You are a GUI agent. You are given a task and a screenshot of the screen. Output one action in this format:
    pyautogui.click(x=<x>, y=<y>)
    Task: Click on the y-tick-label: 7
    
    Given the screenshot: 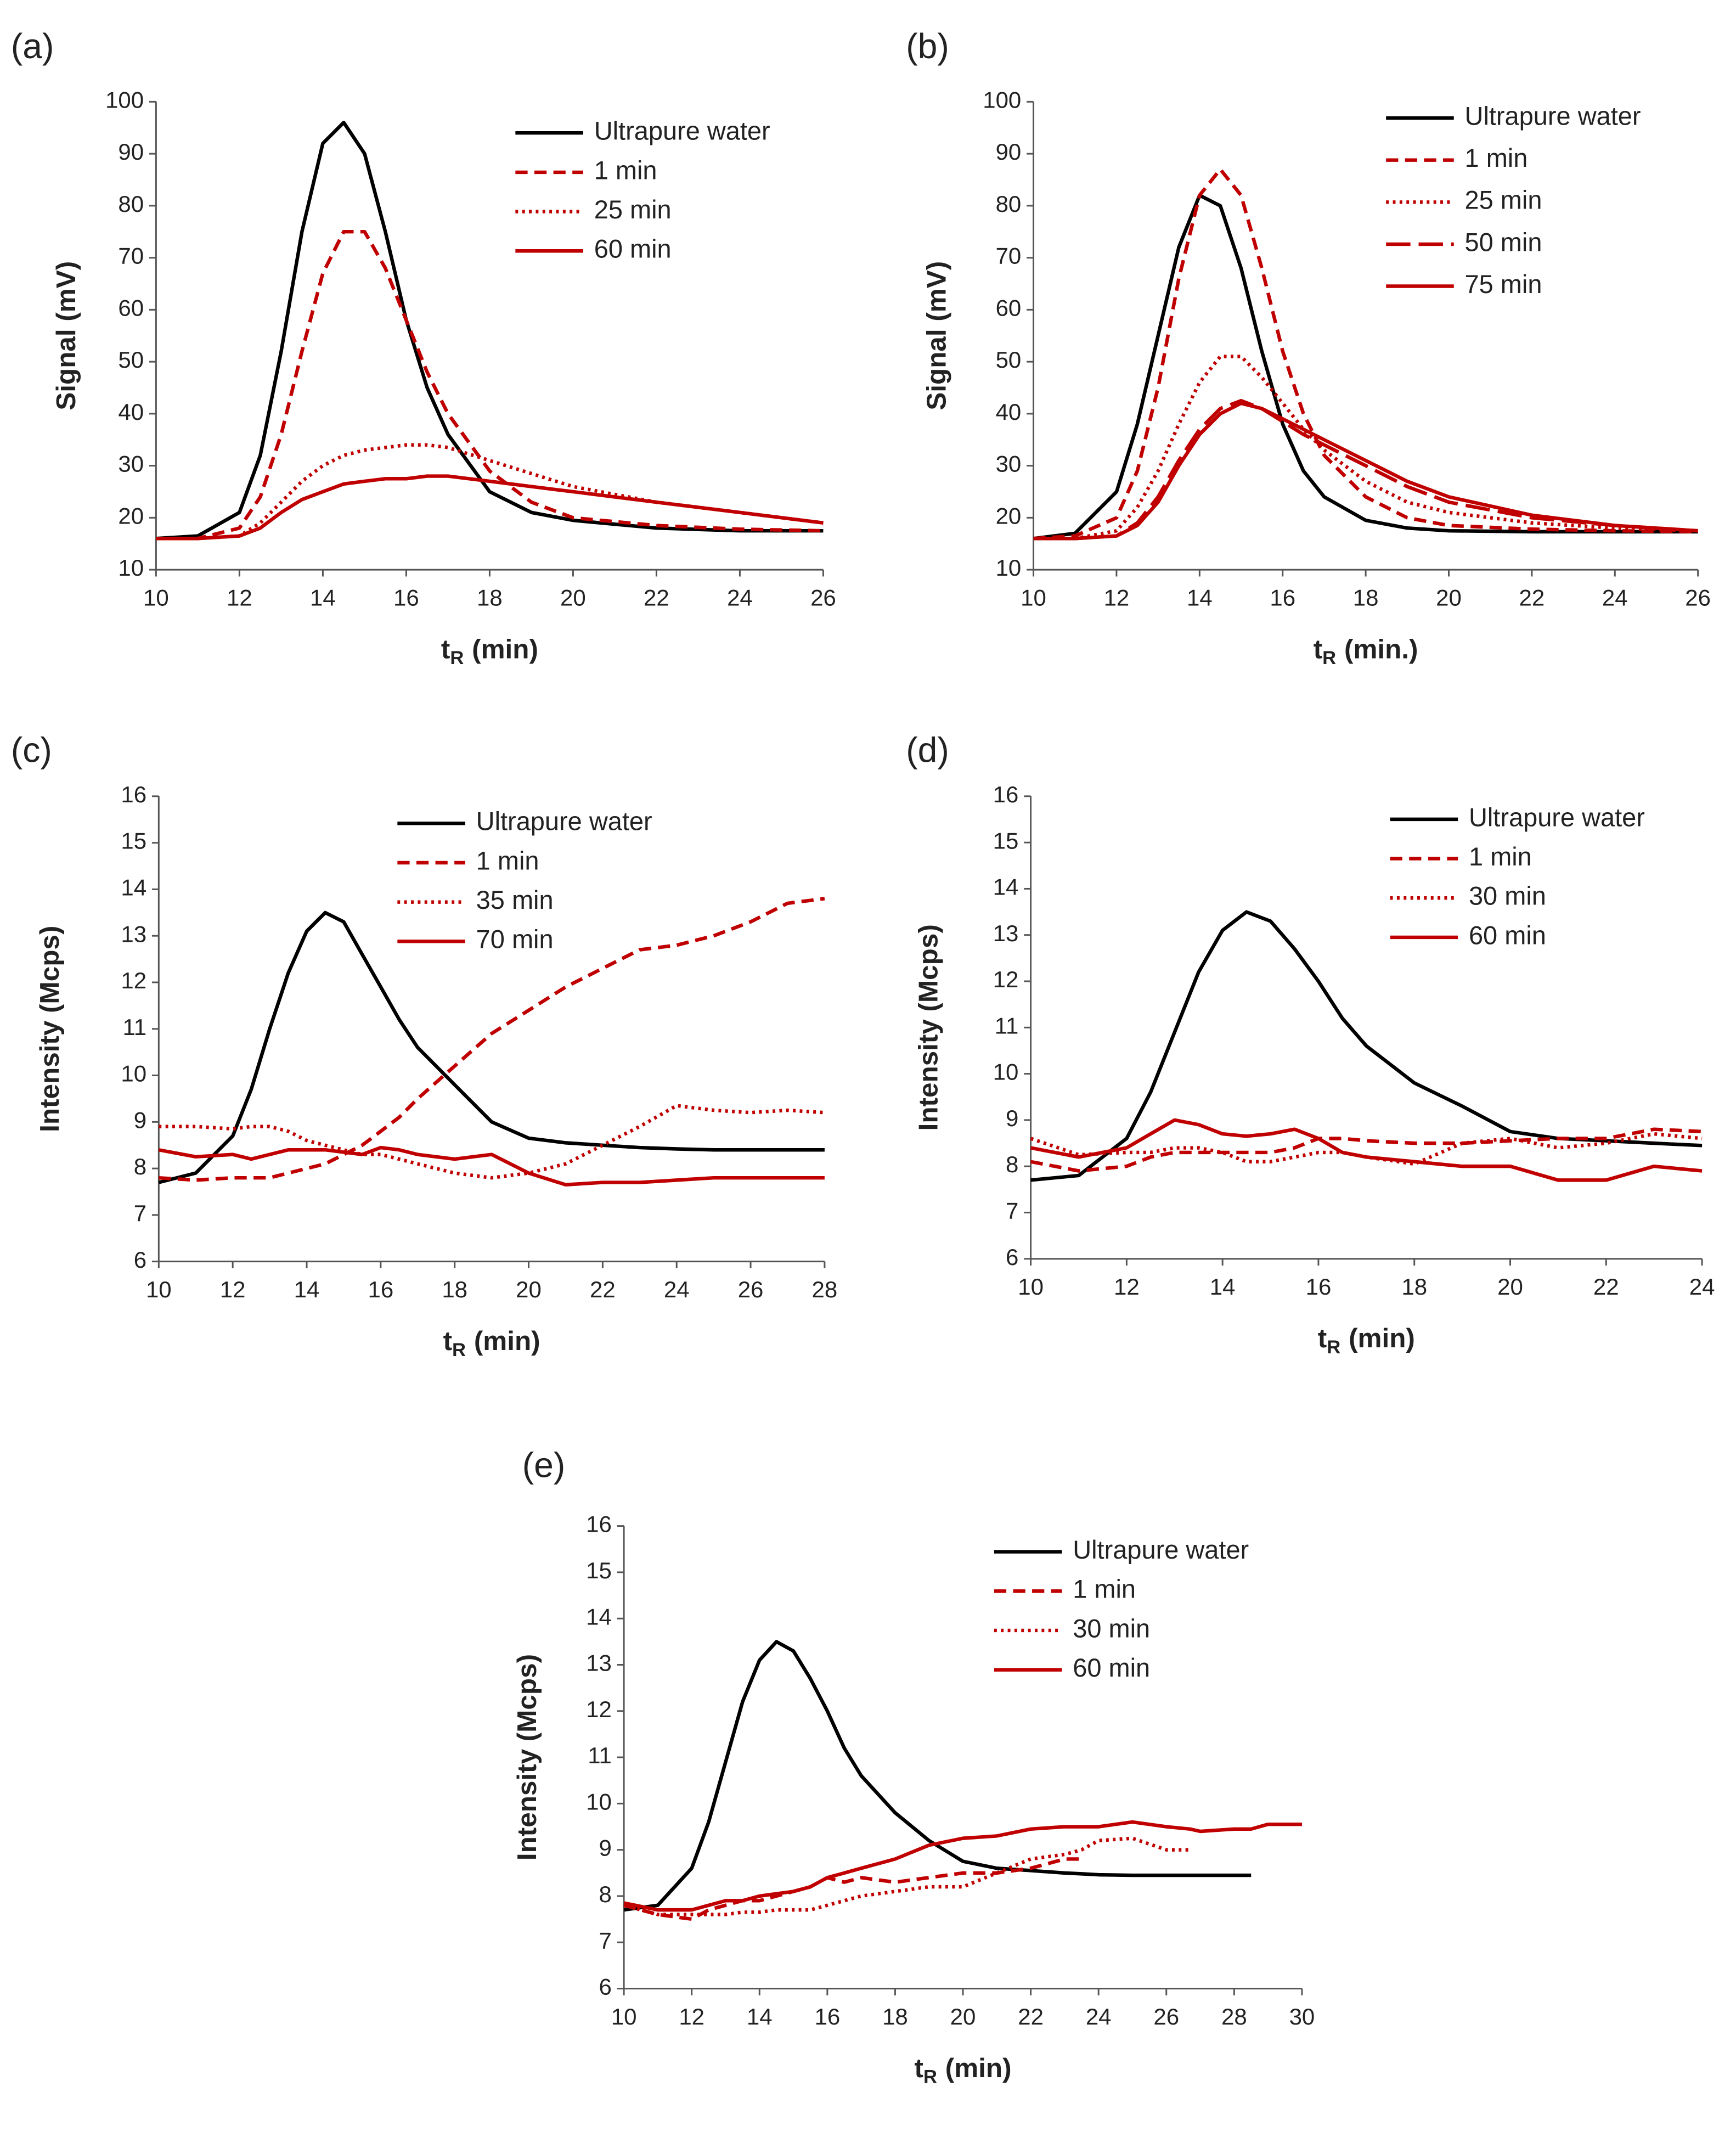 What is the action you would take?
    pyautogui.click(x=605, y=1940)
    